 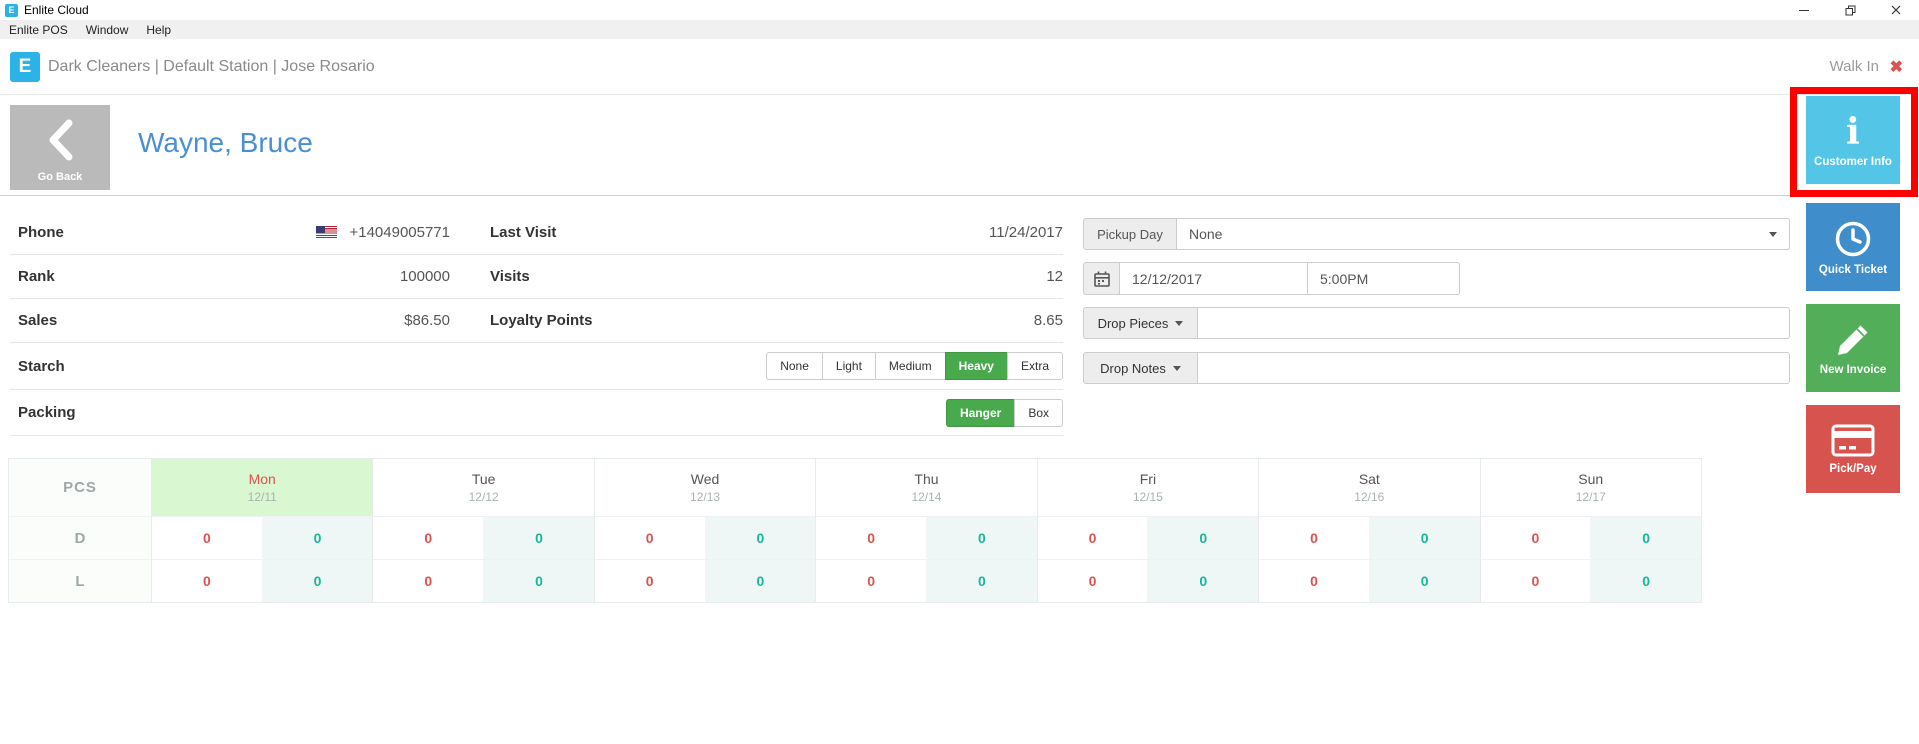 What do you see at coordinates (536, 366) in the screenshot?
I see `detail-row-starch: Starch None Light Medium Heavy Extra` at bounding box center [536, 366].